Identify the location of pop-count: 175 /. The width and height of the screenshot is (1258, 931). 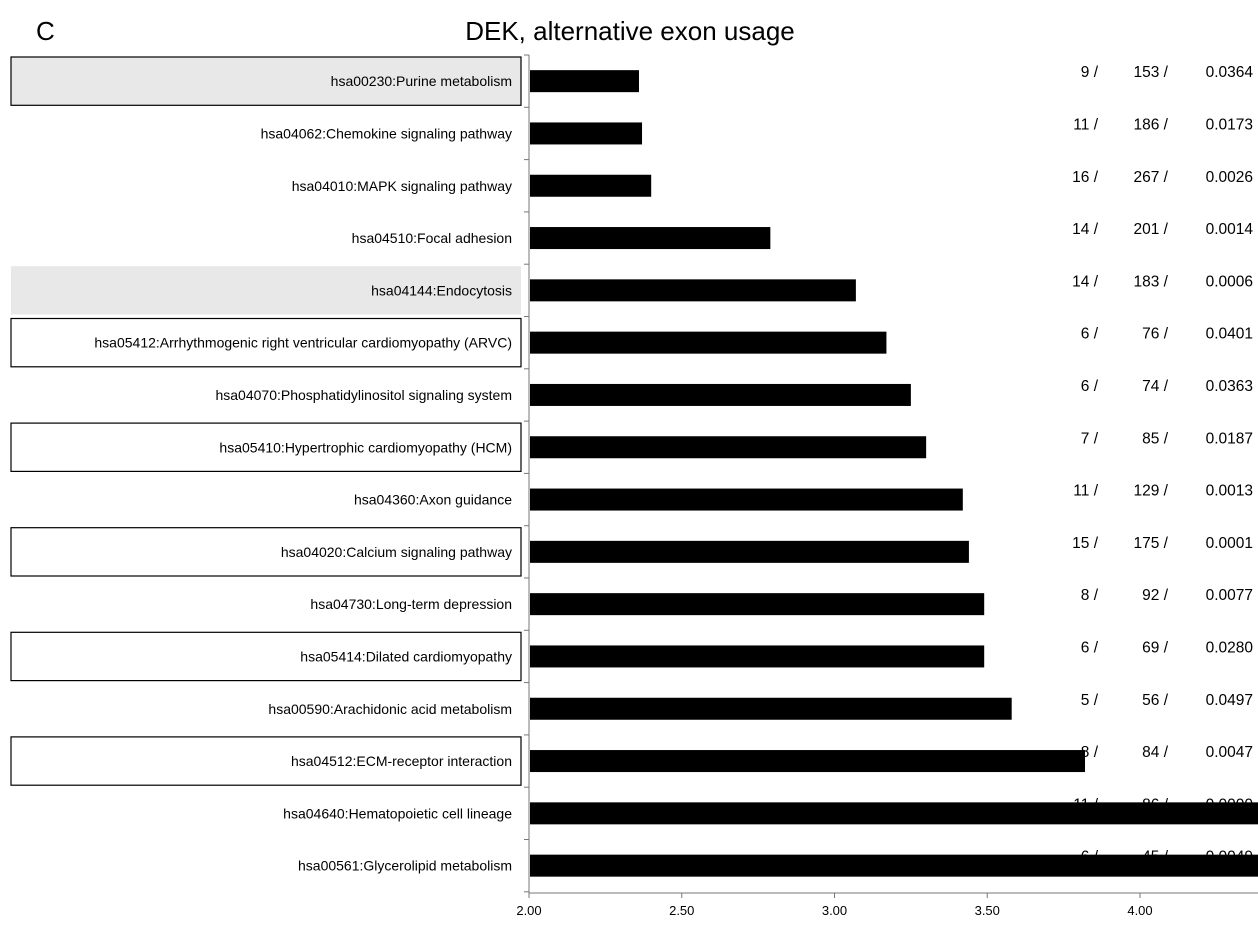
(1151, 543).